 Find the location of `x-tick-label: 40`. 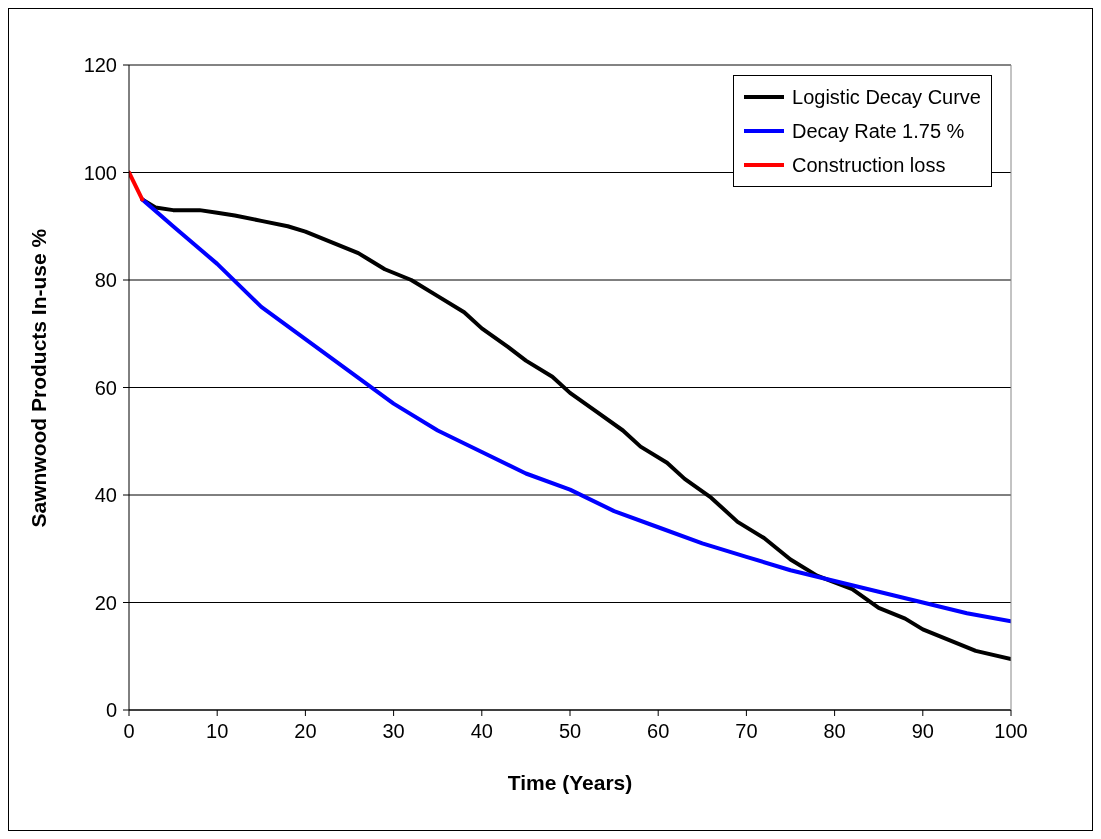

x-tick-label: 40 is located at coordinates (481, 731).